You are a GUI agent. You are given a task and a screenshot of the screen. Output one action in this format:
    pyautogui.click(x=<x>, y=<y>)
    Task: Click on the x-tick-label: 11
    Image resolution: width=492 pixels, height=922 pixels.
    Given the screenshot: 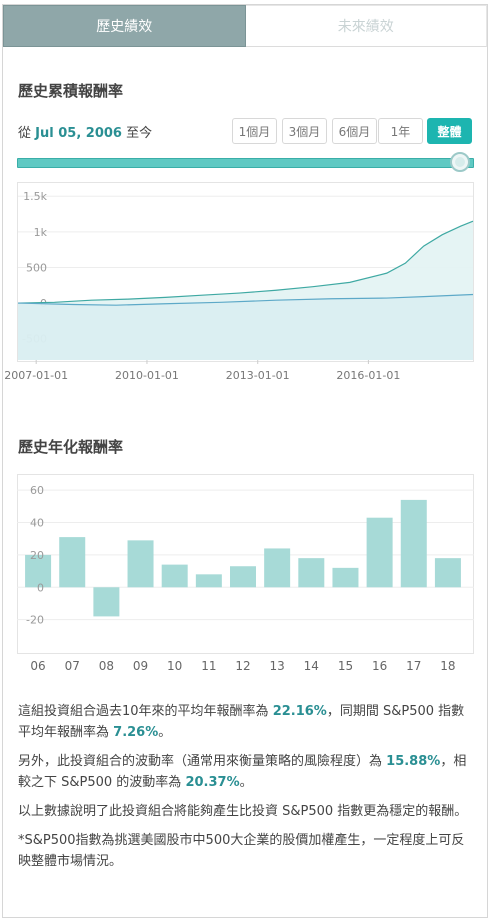 What is the action you would take?
    pyautogui.click(x=208, y=666)
    